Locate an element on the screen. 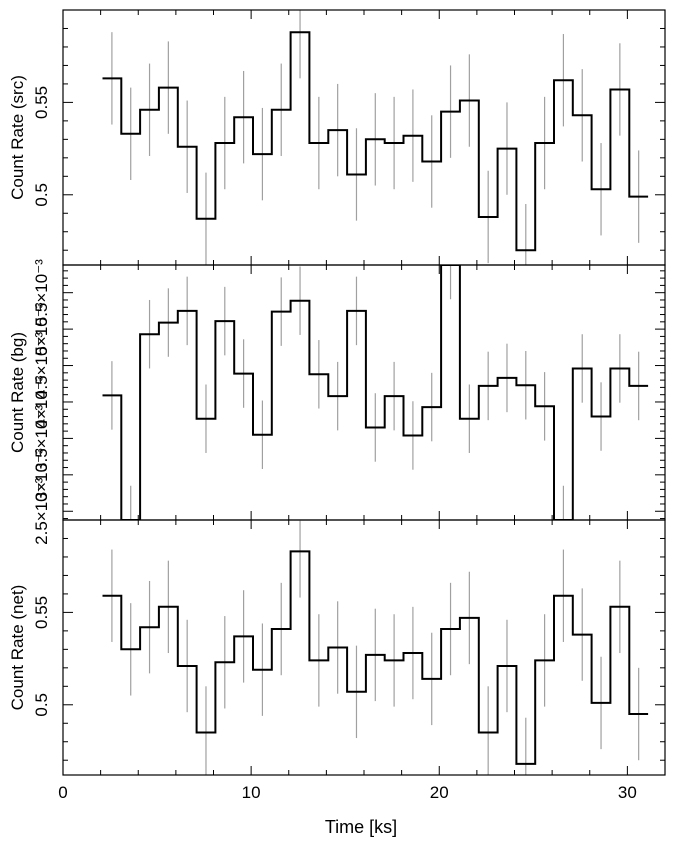  y-axis-label: Count Rate (bg) is located at coordinates (17, 392).